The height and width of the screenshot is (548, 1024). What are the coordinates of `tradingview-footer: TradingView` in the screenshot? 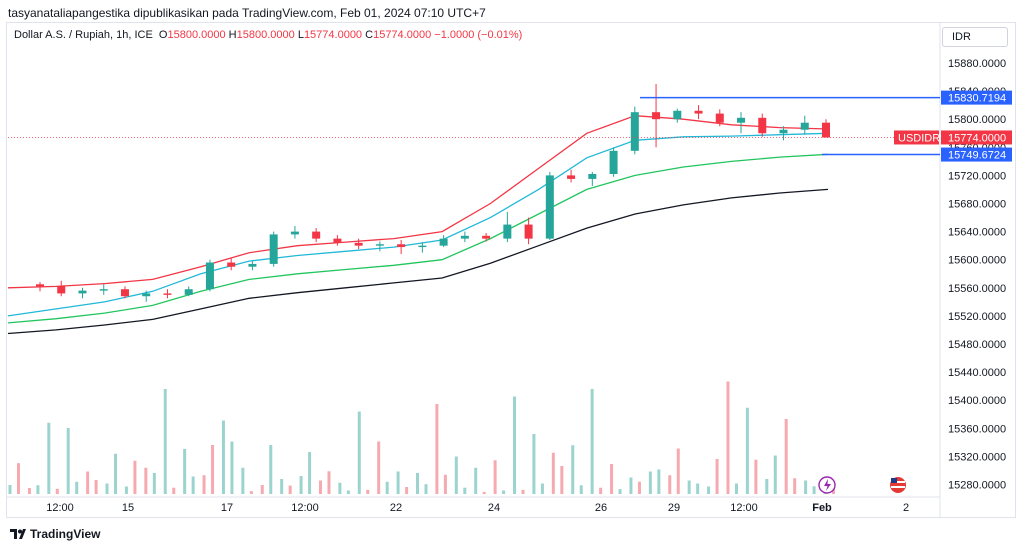 It's located at (55, 534).